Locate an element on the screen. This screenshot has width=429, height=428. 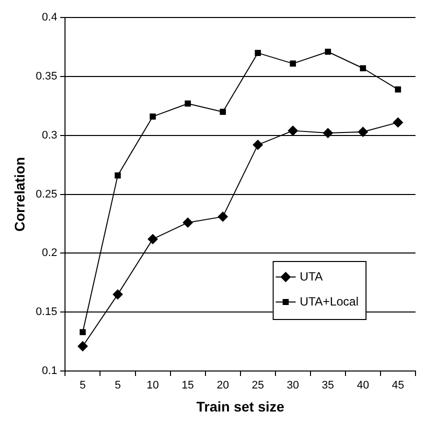
y-tick-label: 0.3 is located at coordinates (50, 135).